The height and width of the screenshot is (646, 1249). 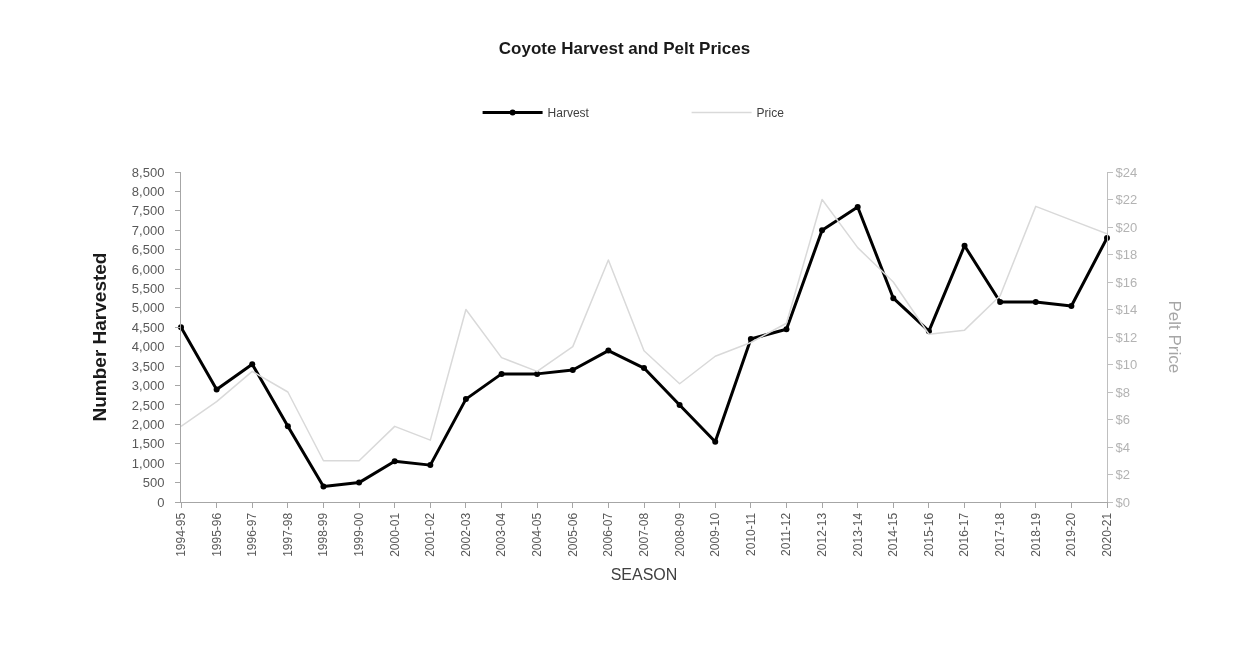 I want to click on x-axis-title: SEASON, so click(x=644, y=574).